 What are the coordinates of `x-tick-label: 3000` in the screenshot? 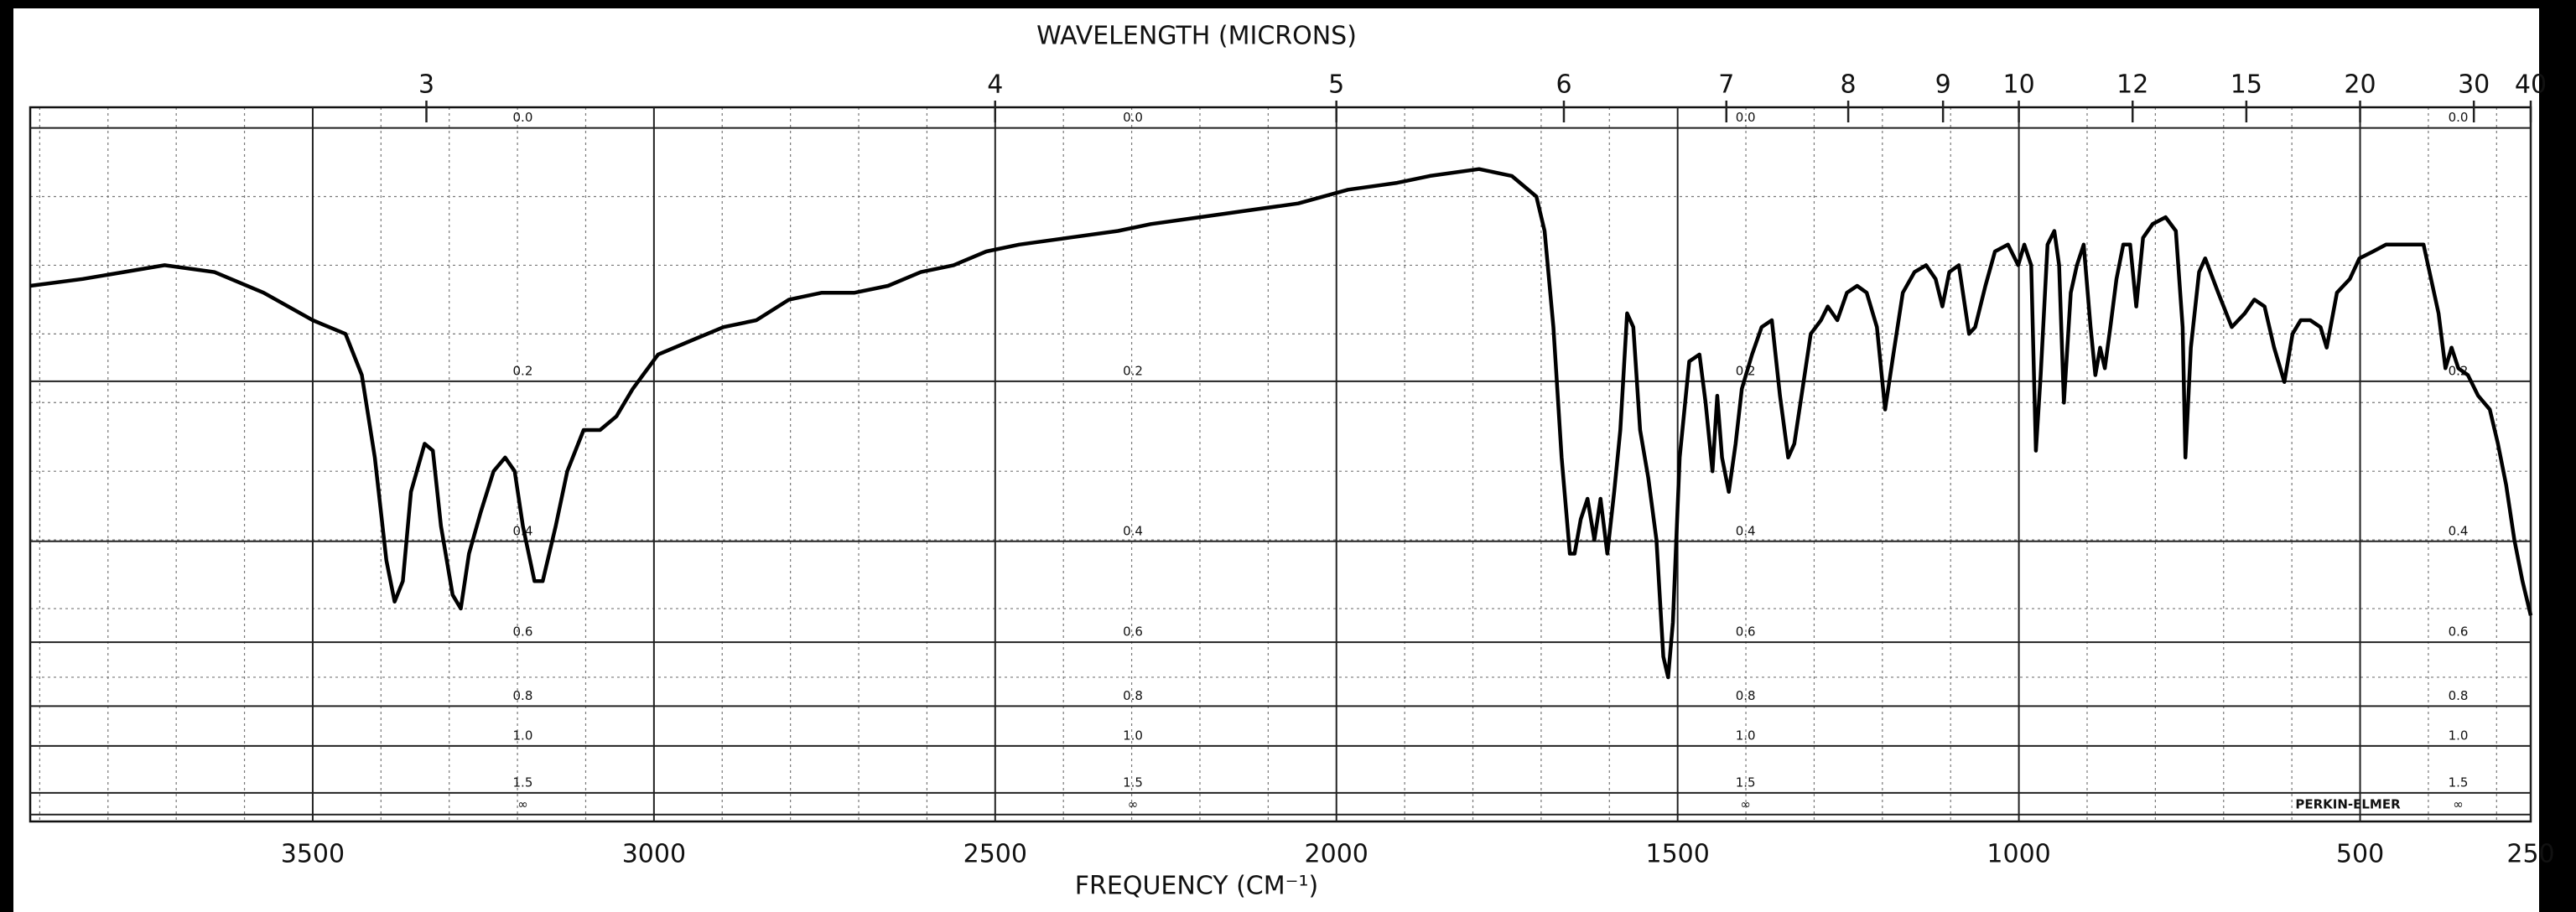 It's located at (654, 854).